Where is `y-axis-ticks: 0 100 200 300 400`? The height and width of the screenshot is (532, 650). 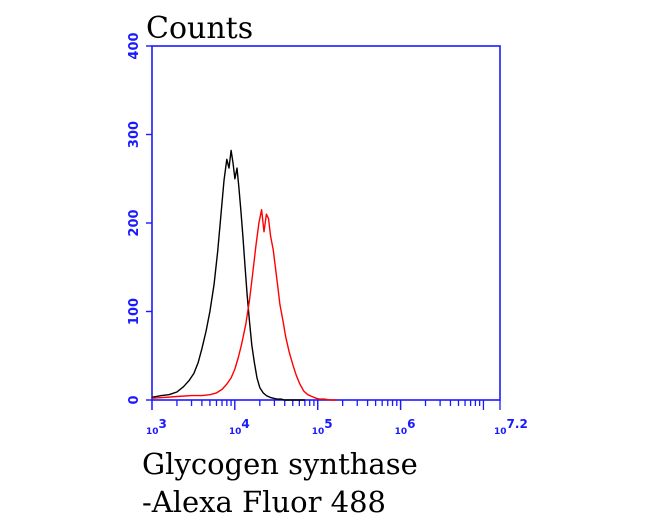 y-axis-ticks: 0 100 200 300 400 is located at coordinates (139, 218).